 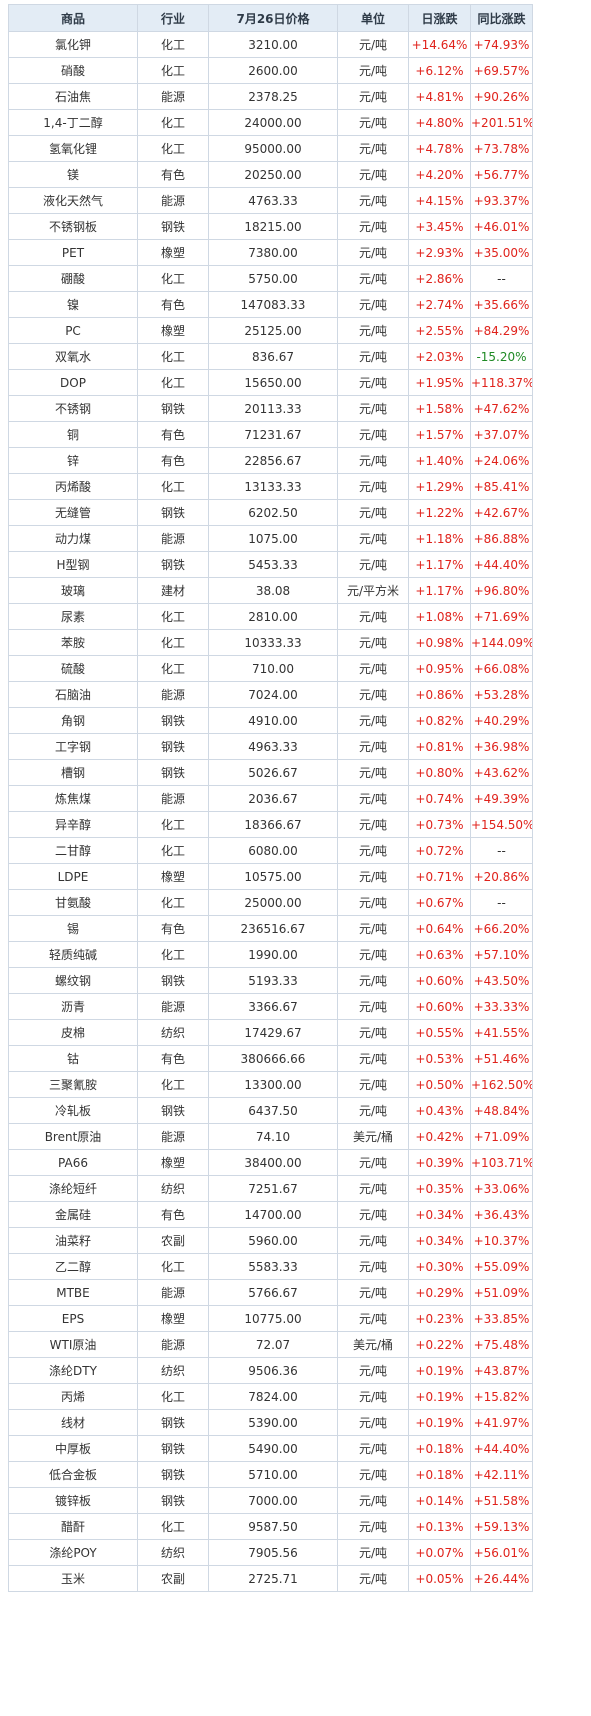 I want to click on commodity-cell: 丙烯, so click(x=73, y=1396).